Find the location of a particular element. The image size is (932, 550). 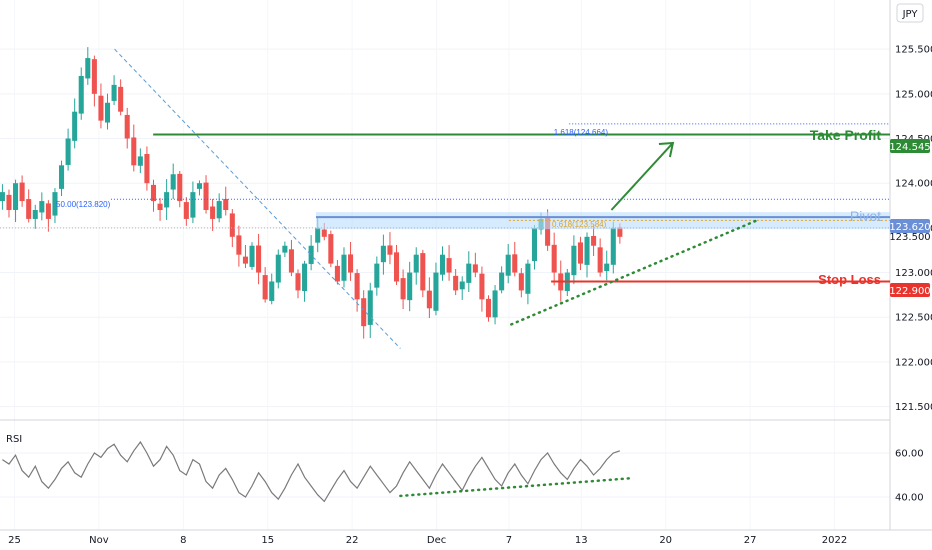

pivot-label: Pivot is located at coordinates (865, 216).